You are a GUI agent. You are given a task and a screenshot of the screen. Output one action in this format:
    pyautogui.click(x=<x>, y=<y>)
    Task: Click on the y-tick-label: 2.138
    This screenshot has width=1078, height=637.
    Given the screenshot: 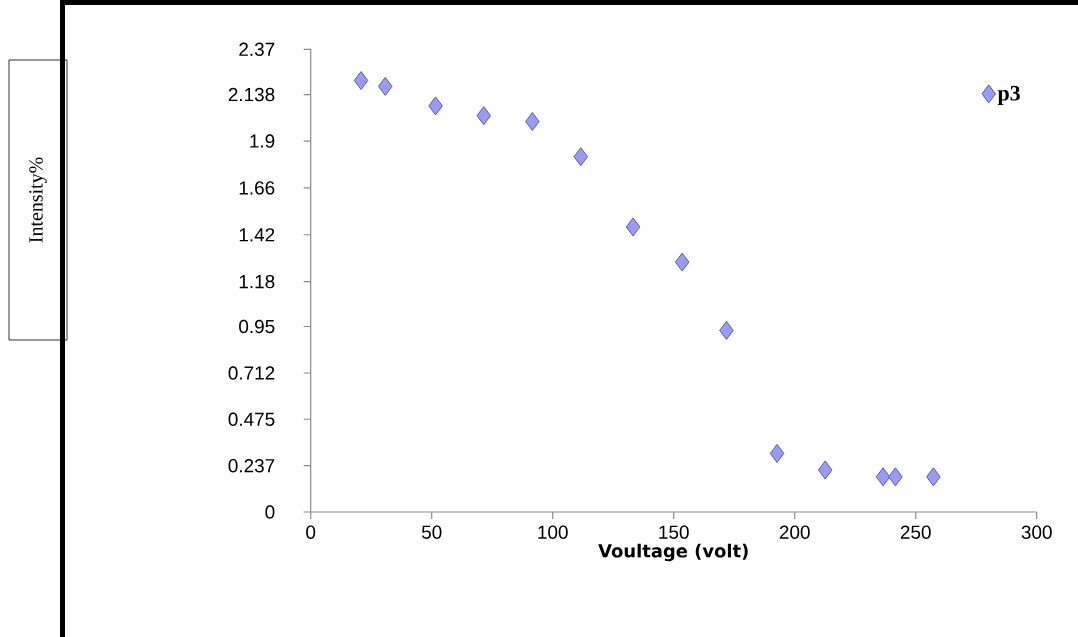 What is the action you would take?
    pyautogui.click(x=251, y=94)
    